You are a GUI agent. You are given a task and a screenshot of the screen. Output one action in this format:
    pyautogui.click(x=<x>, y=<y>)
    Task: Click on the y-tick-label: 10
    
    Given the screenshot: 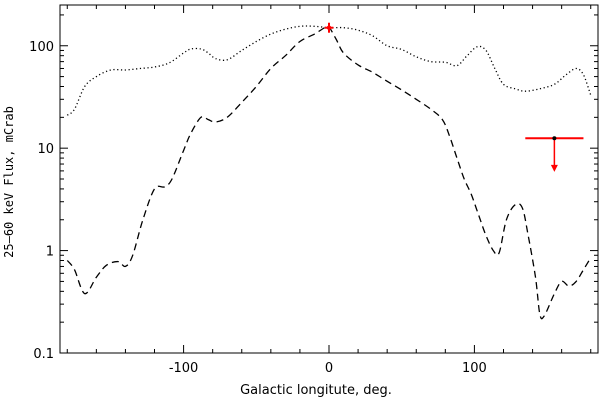 What is the action you would take?
    pyautogui.click(x=45, y=149)
    